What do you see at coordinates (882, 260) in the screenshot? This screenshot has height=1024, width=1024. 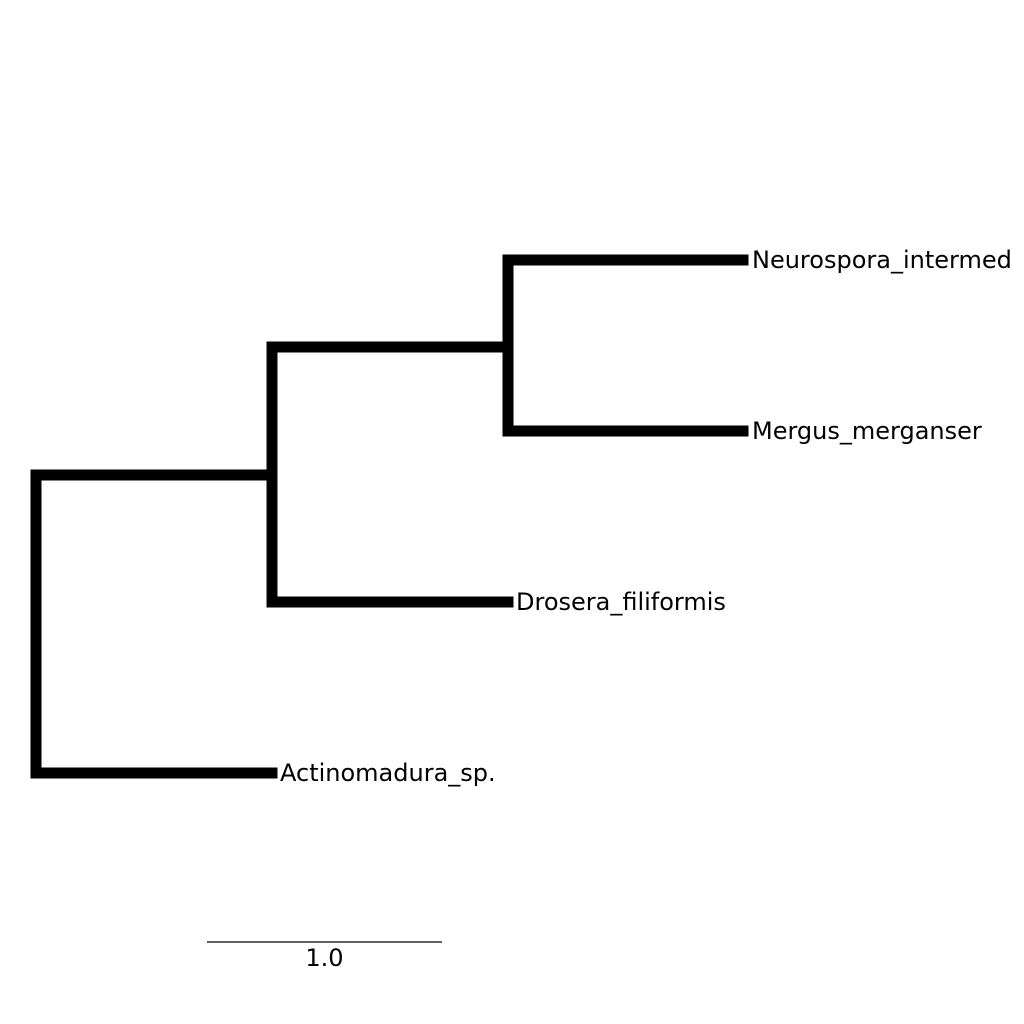 I see `taxon-label-neurospora: Neurospora_intermed` at bounding box center [882, 260].